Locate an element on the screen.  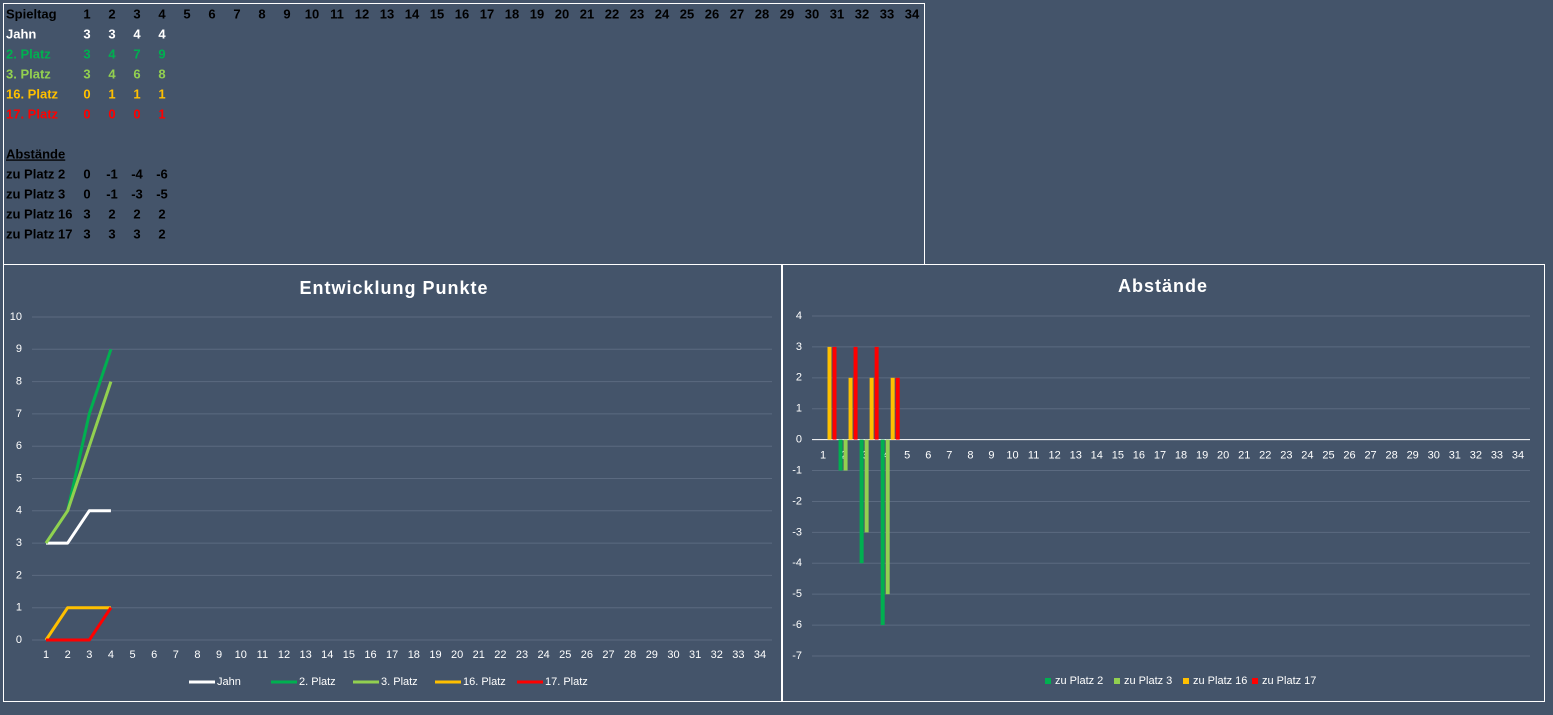
cell: 4 is located at coordinates (137, 33).